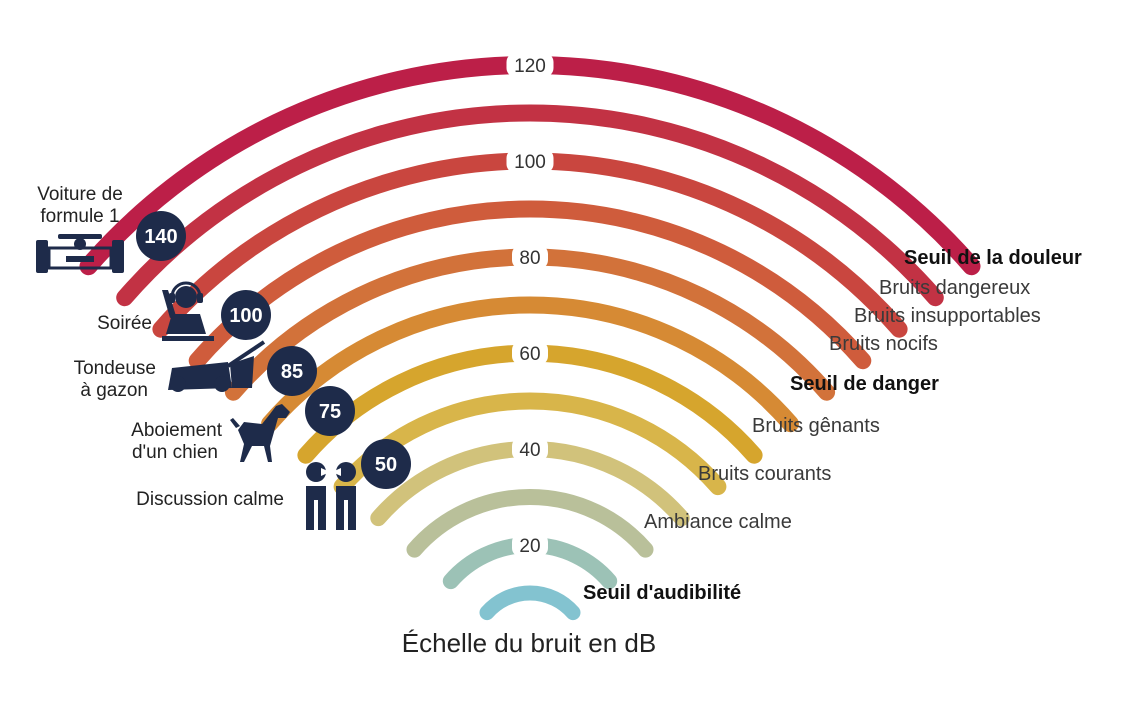  Describe the element at coordinates (529, 643) in the screenshot. I see `diagram-caption: Échelle du bruit en dB` at that location.